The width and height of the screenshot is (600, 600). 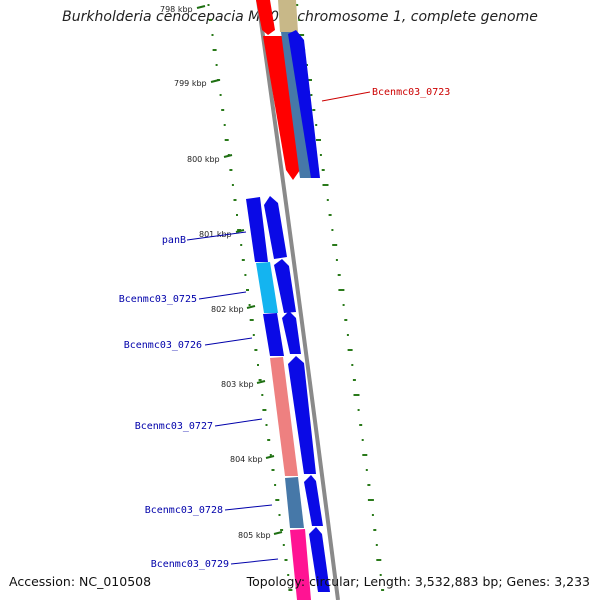 I want to click on tick-label-802: 802 kbp, so click(x=227, y=309).